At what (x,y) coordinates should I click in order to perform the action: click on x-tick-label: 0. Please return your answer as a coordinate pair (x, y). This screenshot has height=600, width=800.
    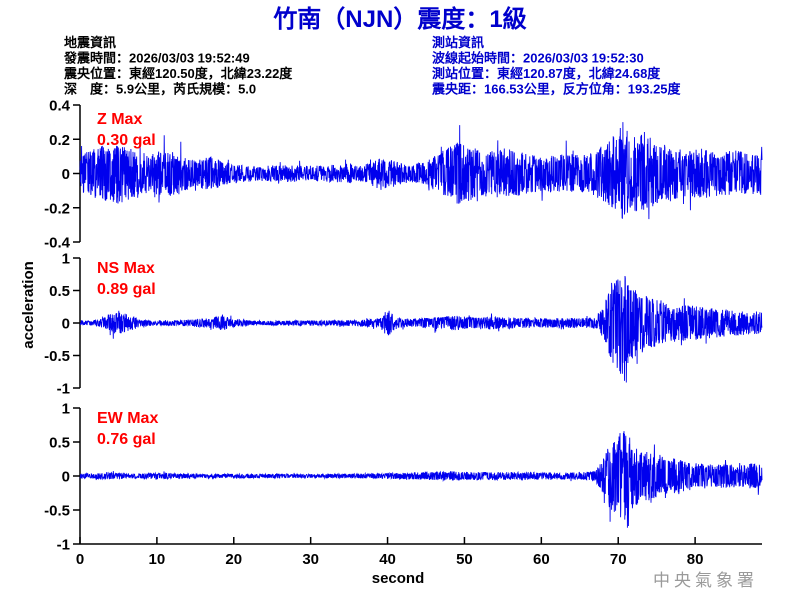
    Looking at the image, I should click on (80, 559).